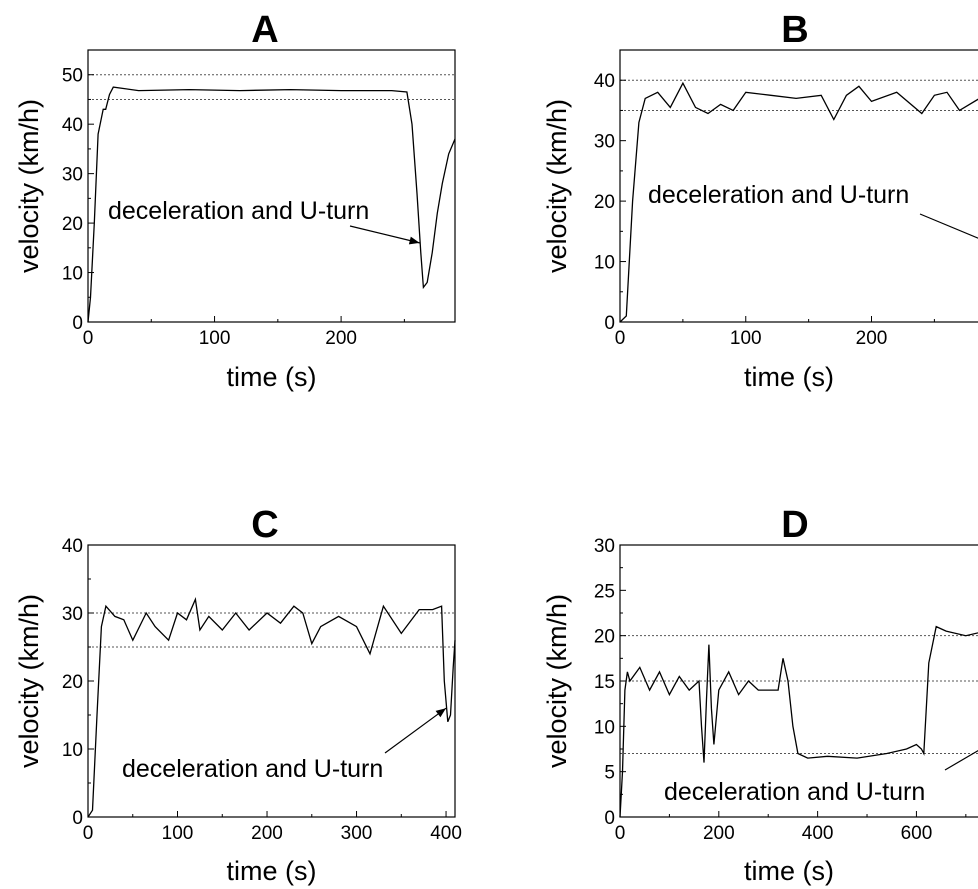 The height and width of the screenshot is (889, 978). I want to click on y-tick-label: 5, so click(609, 773).